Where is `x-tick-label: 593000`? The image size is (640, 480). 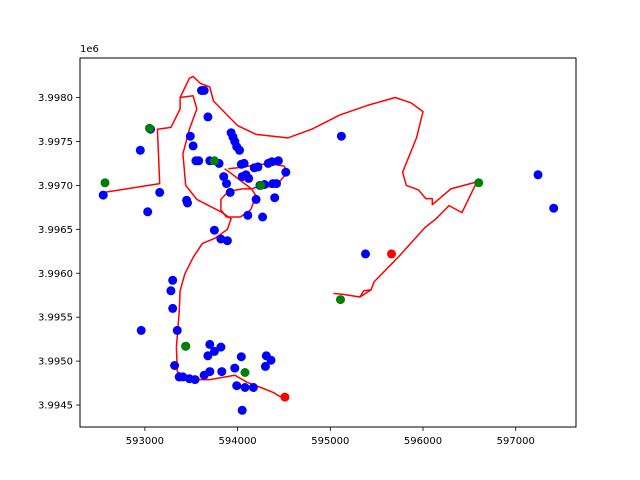 x-tick-label: 593000 is located at coordinates (145, 441).